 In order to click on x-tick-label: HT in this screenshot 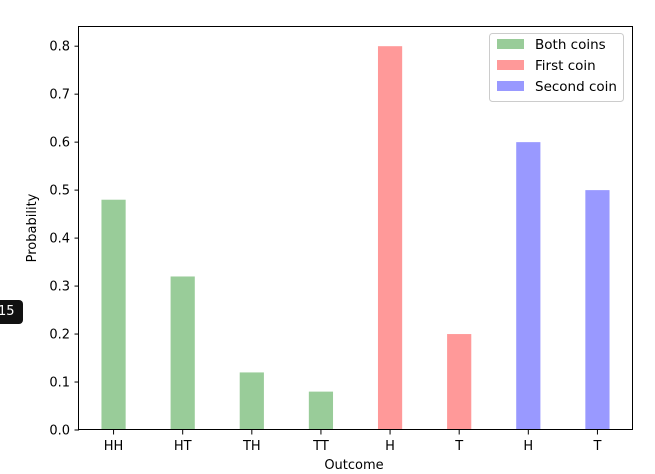, I will do `click(183, 446)`.